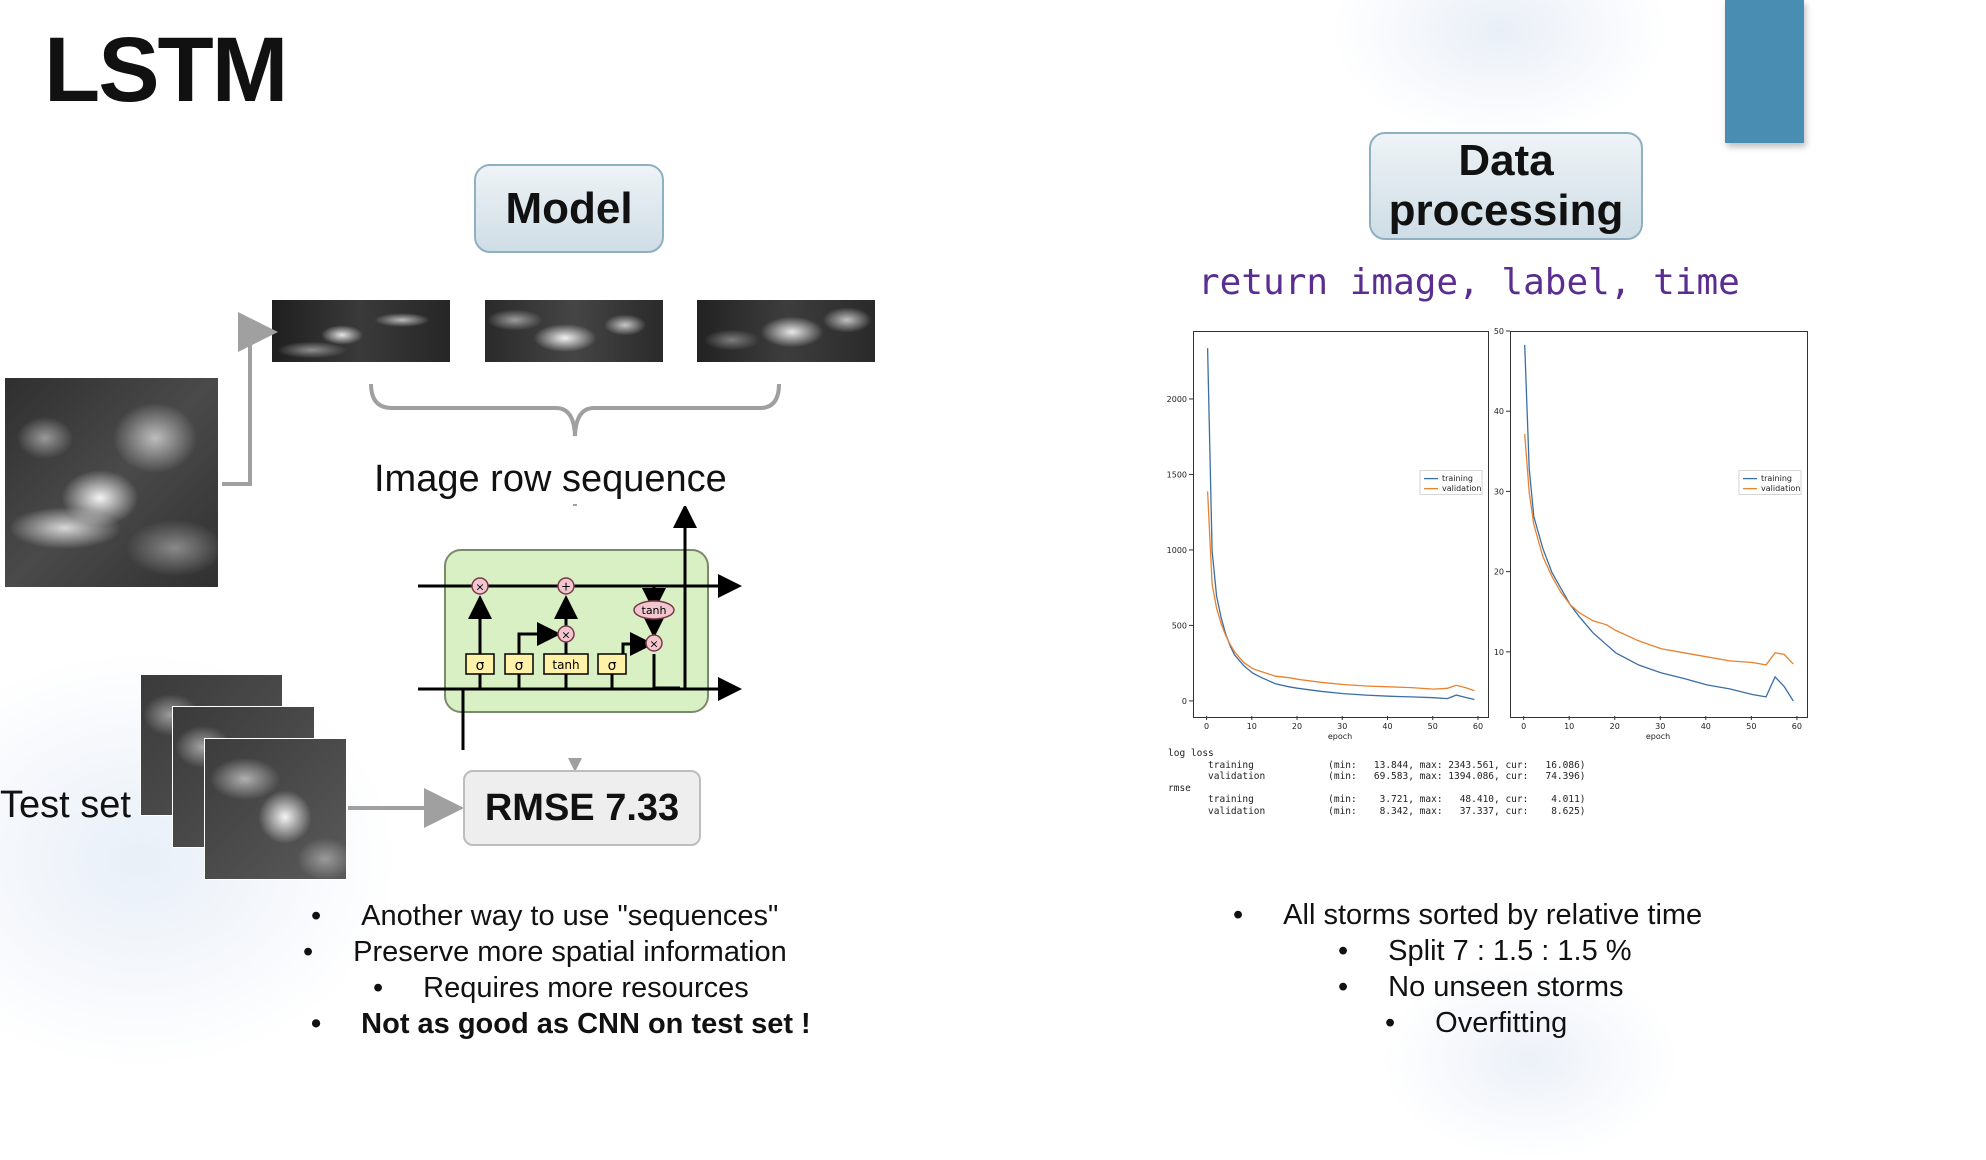  Describe the element at coordinates (1520, 951) in the screenshot. I see `right-bullet-2: Split 7 : 1.5 : 1.5 %` at that location.